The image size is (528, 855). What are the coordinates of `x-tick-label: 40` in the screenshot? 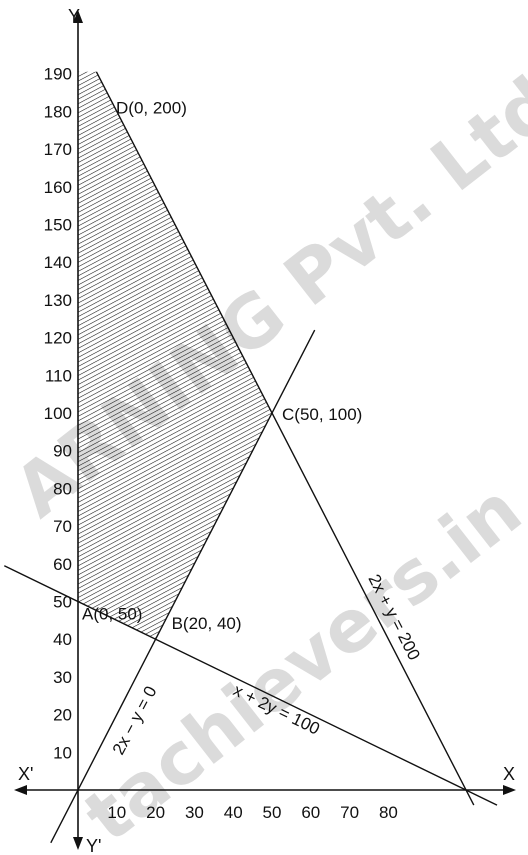 It's located at (233, 812).